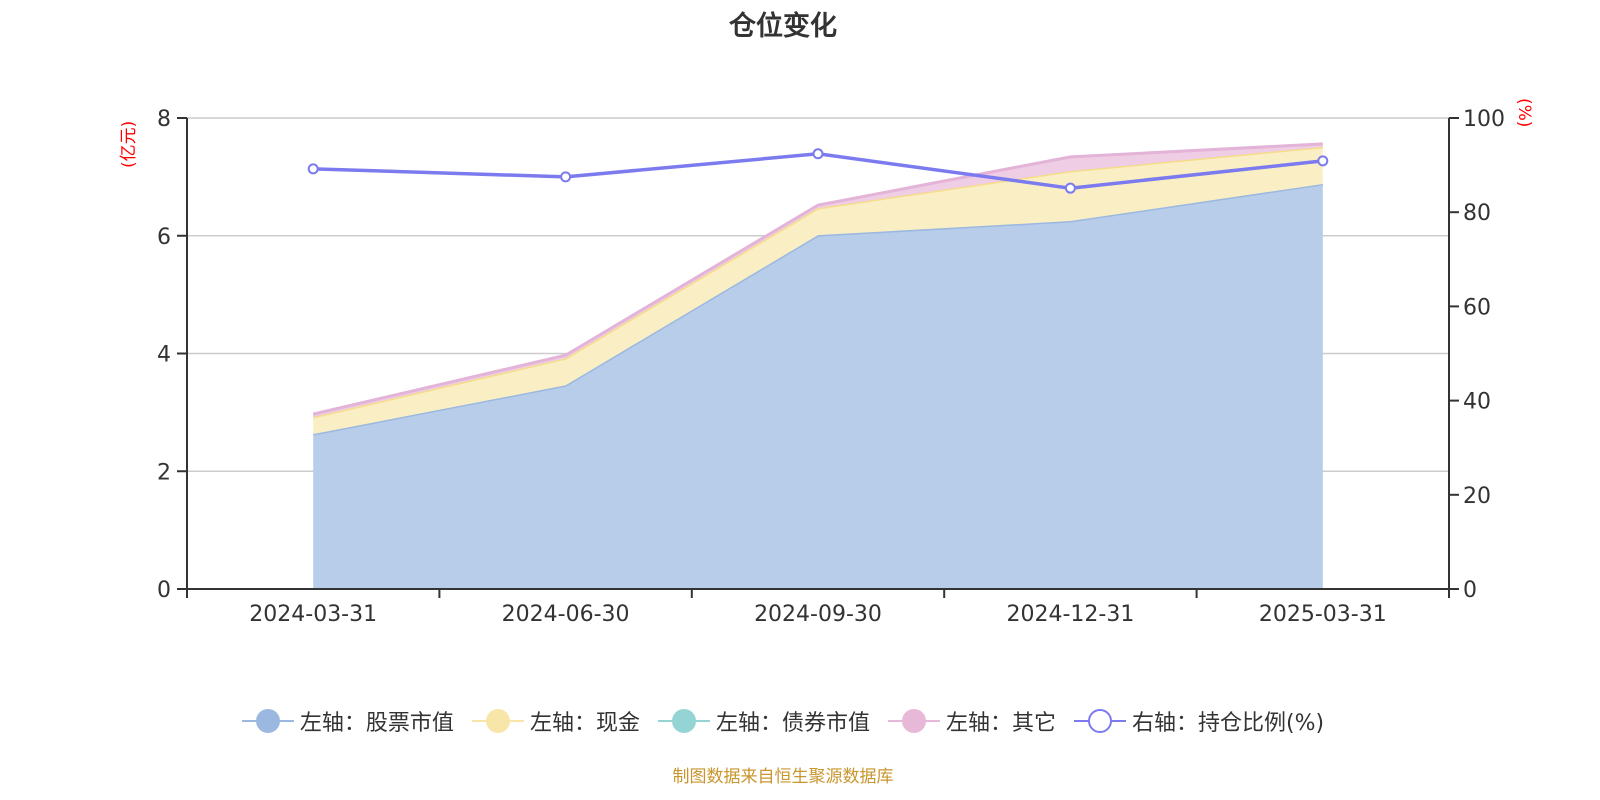 This screenshot has width=1600, height=800. I want to click on position-ratio-line, so click(818, 171).